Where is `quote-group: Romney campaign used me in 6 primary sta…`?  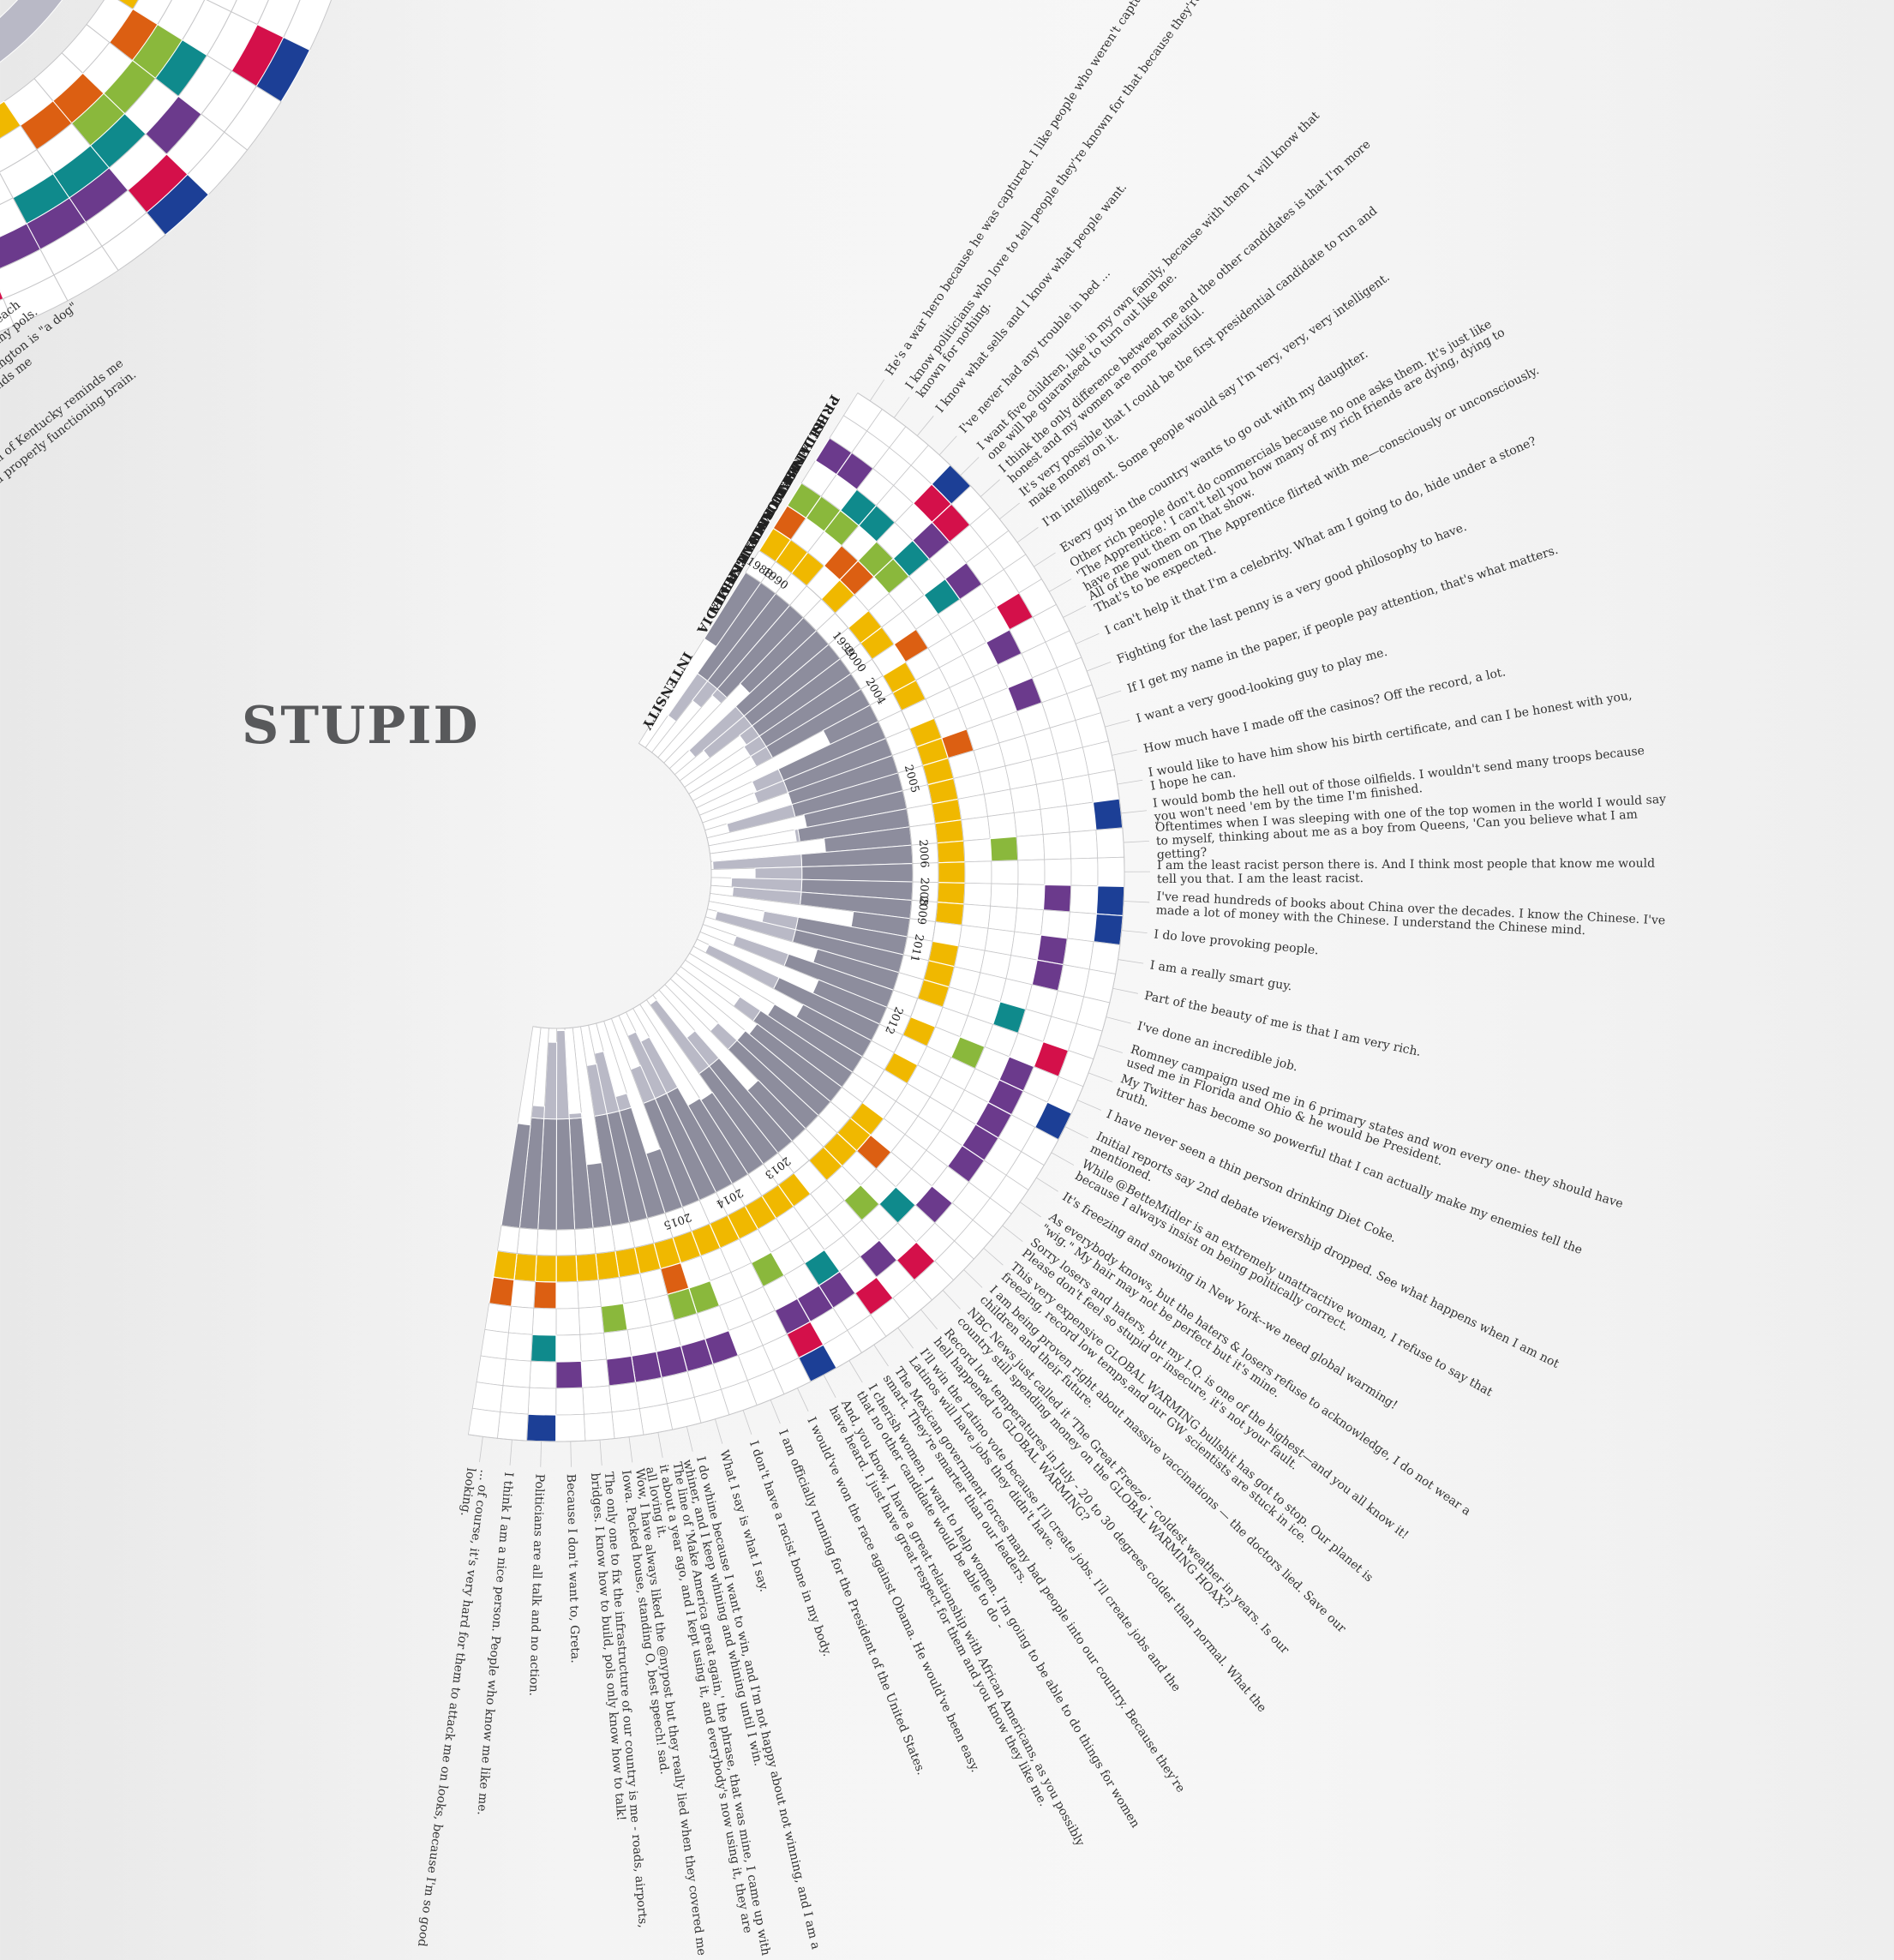
quote-group: Romney campaign used me in 6 primary sta… is located at coordinates (1374, 1134).